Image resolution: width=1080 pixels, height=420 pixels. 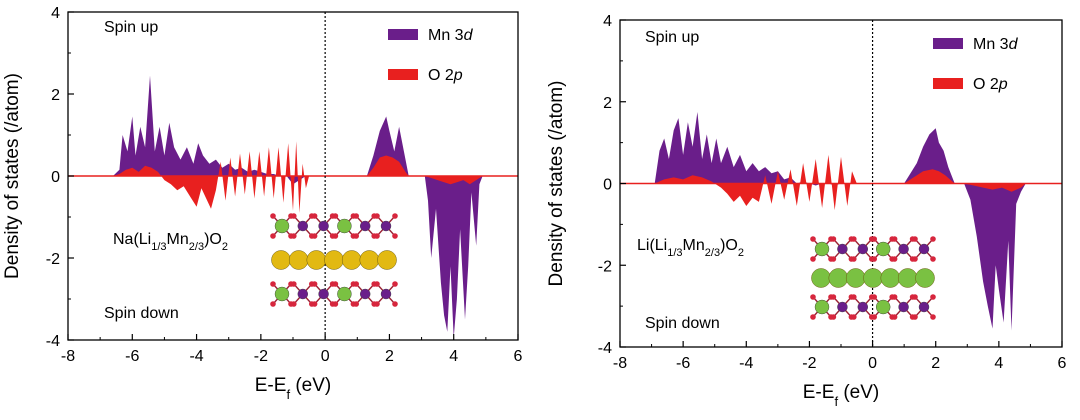 What do you see at coordinates (841, 395) in the screenshot?
I see `x-axis-title: E-Ef (eV)` at bounding box center [841, 395].